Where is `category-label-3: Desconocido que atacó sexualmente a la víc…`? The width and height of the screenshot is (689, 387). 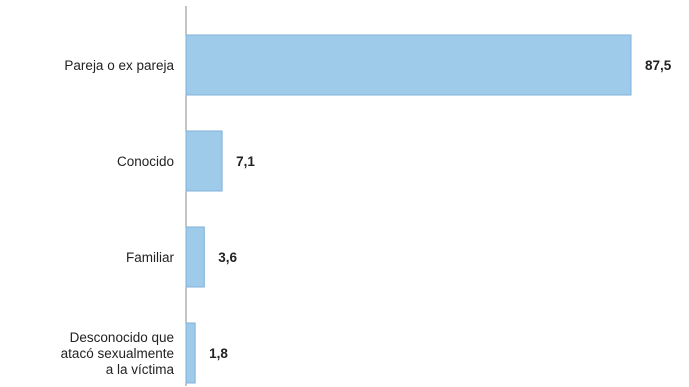
category-label-3: Desconocido que atacó sexualmente a la víc… is located at coordinates (118, 353).